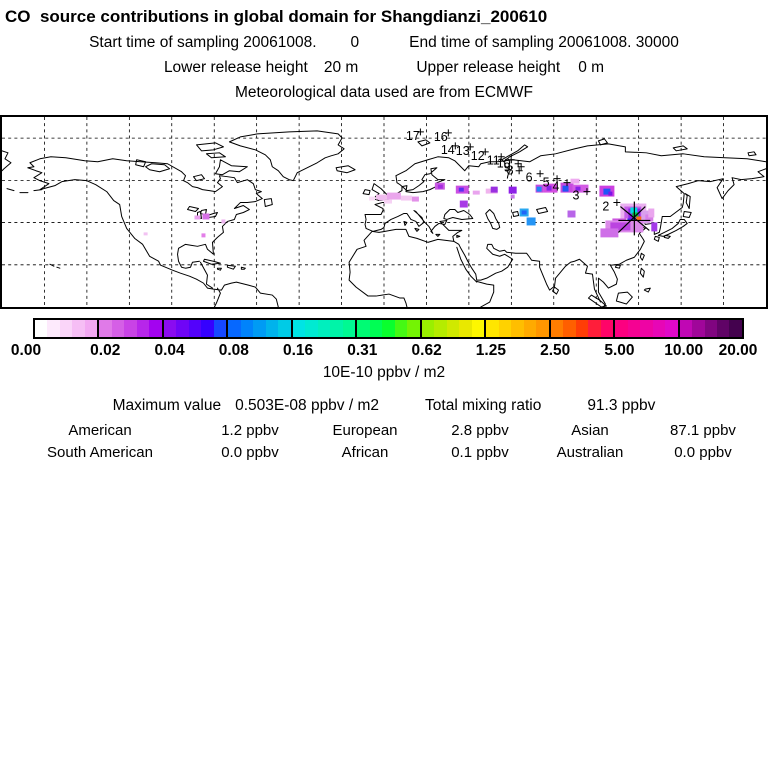 The image size is (768, 768). I want to click on upper-release-value: 0 m, so click(591, 67).